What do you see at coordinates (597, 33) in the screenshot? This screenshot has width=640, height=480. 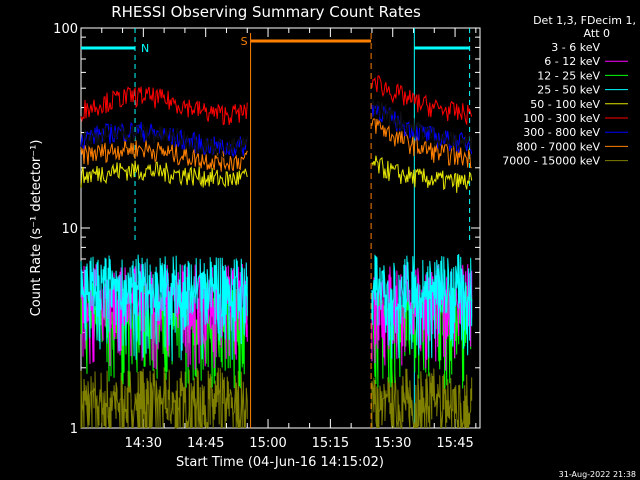 I see `legend-header: Att 0` at bounding box center [597, 33].